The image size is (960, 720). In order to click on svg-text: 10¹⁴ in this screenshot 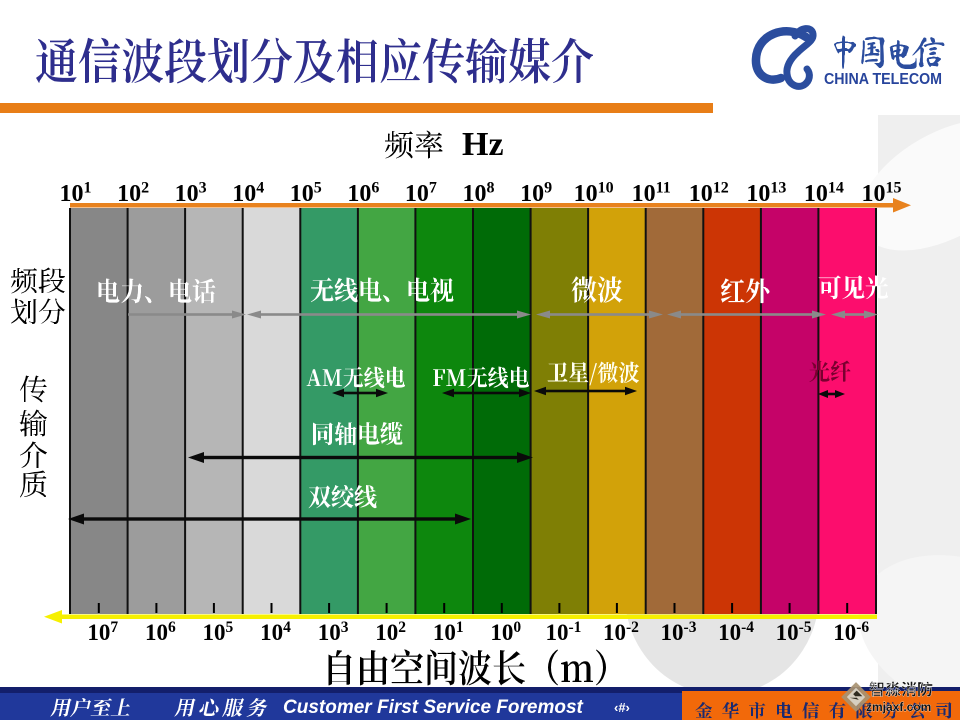, I will do `click(824, 194)`.